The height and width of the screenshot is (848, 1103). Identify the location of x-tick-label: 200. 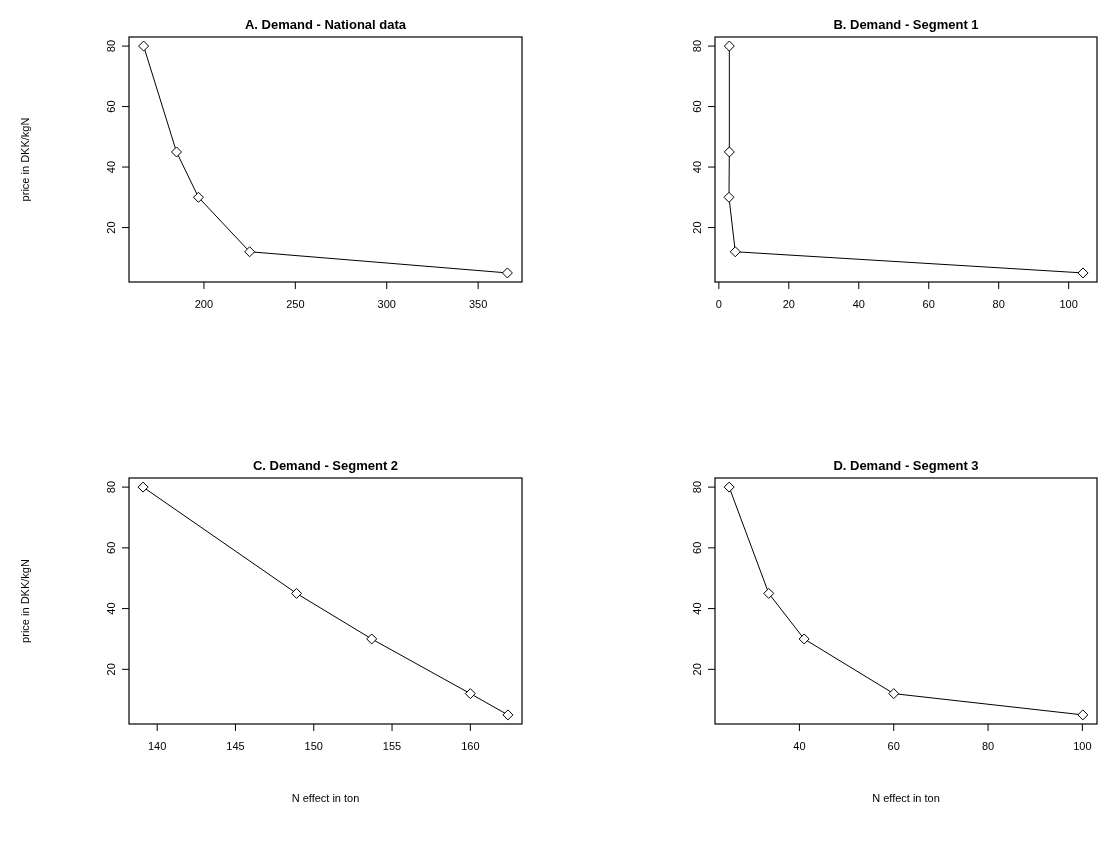
(204, 304).